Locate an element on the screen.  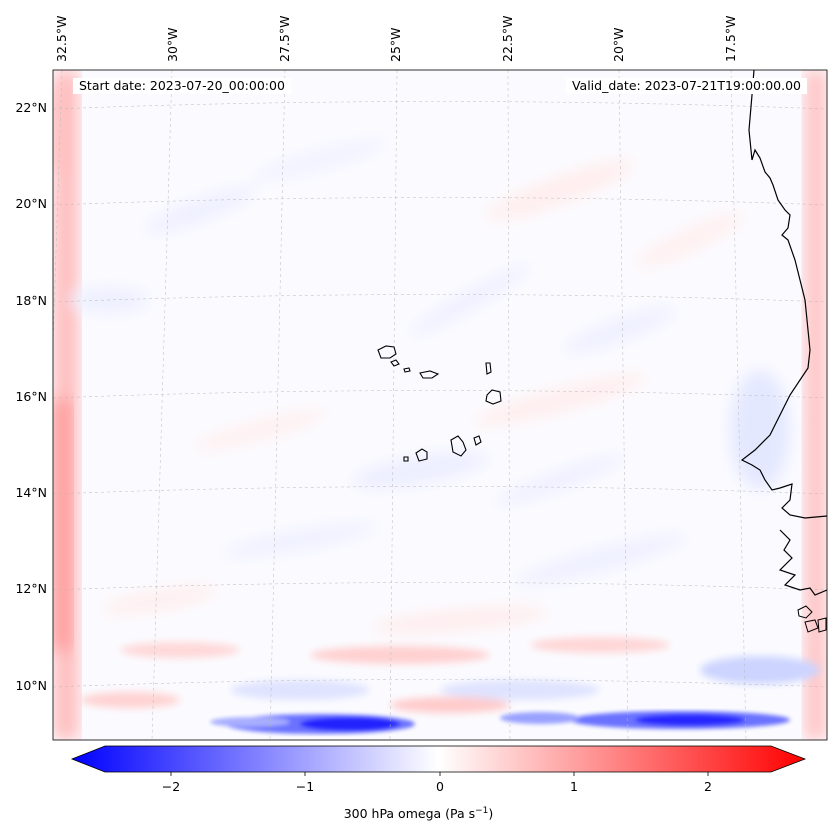
colorbar-tick-label: −1 is located at coordinates (305, 786).